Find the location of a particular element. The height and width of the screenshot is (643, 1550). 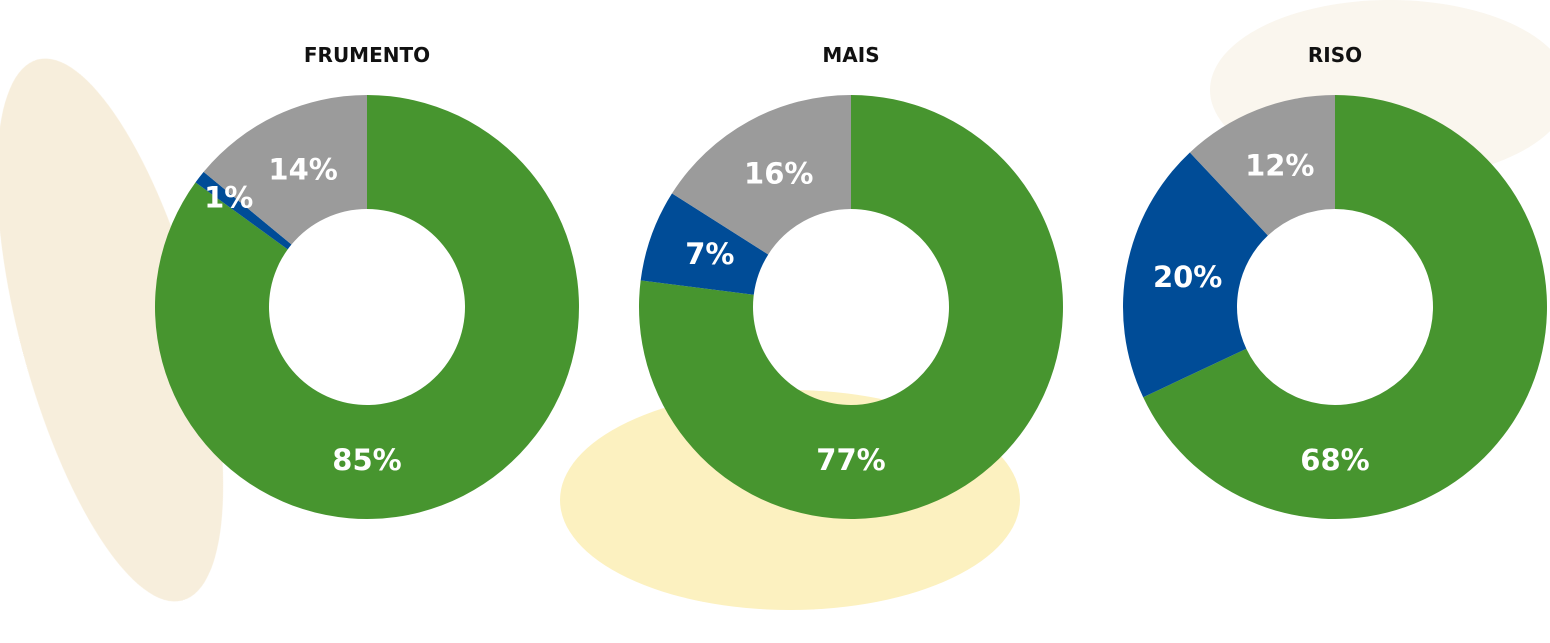

data-label: 12% is located at coordinates (1279, 166).